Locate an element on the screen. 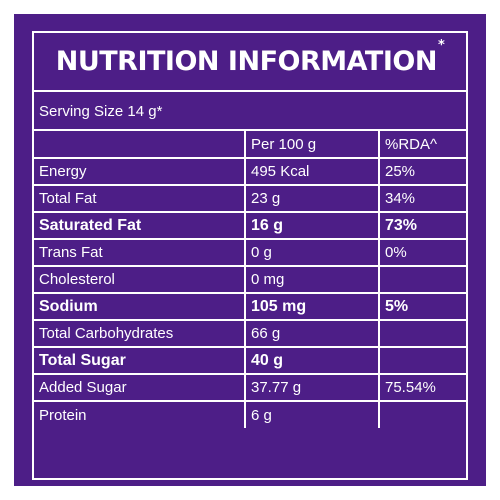  table-header-row: Per 100 g %RDA^ is located at coordinates (250, 145).